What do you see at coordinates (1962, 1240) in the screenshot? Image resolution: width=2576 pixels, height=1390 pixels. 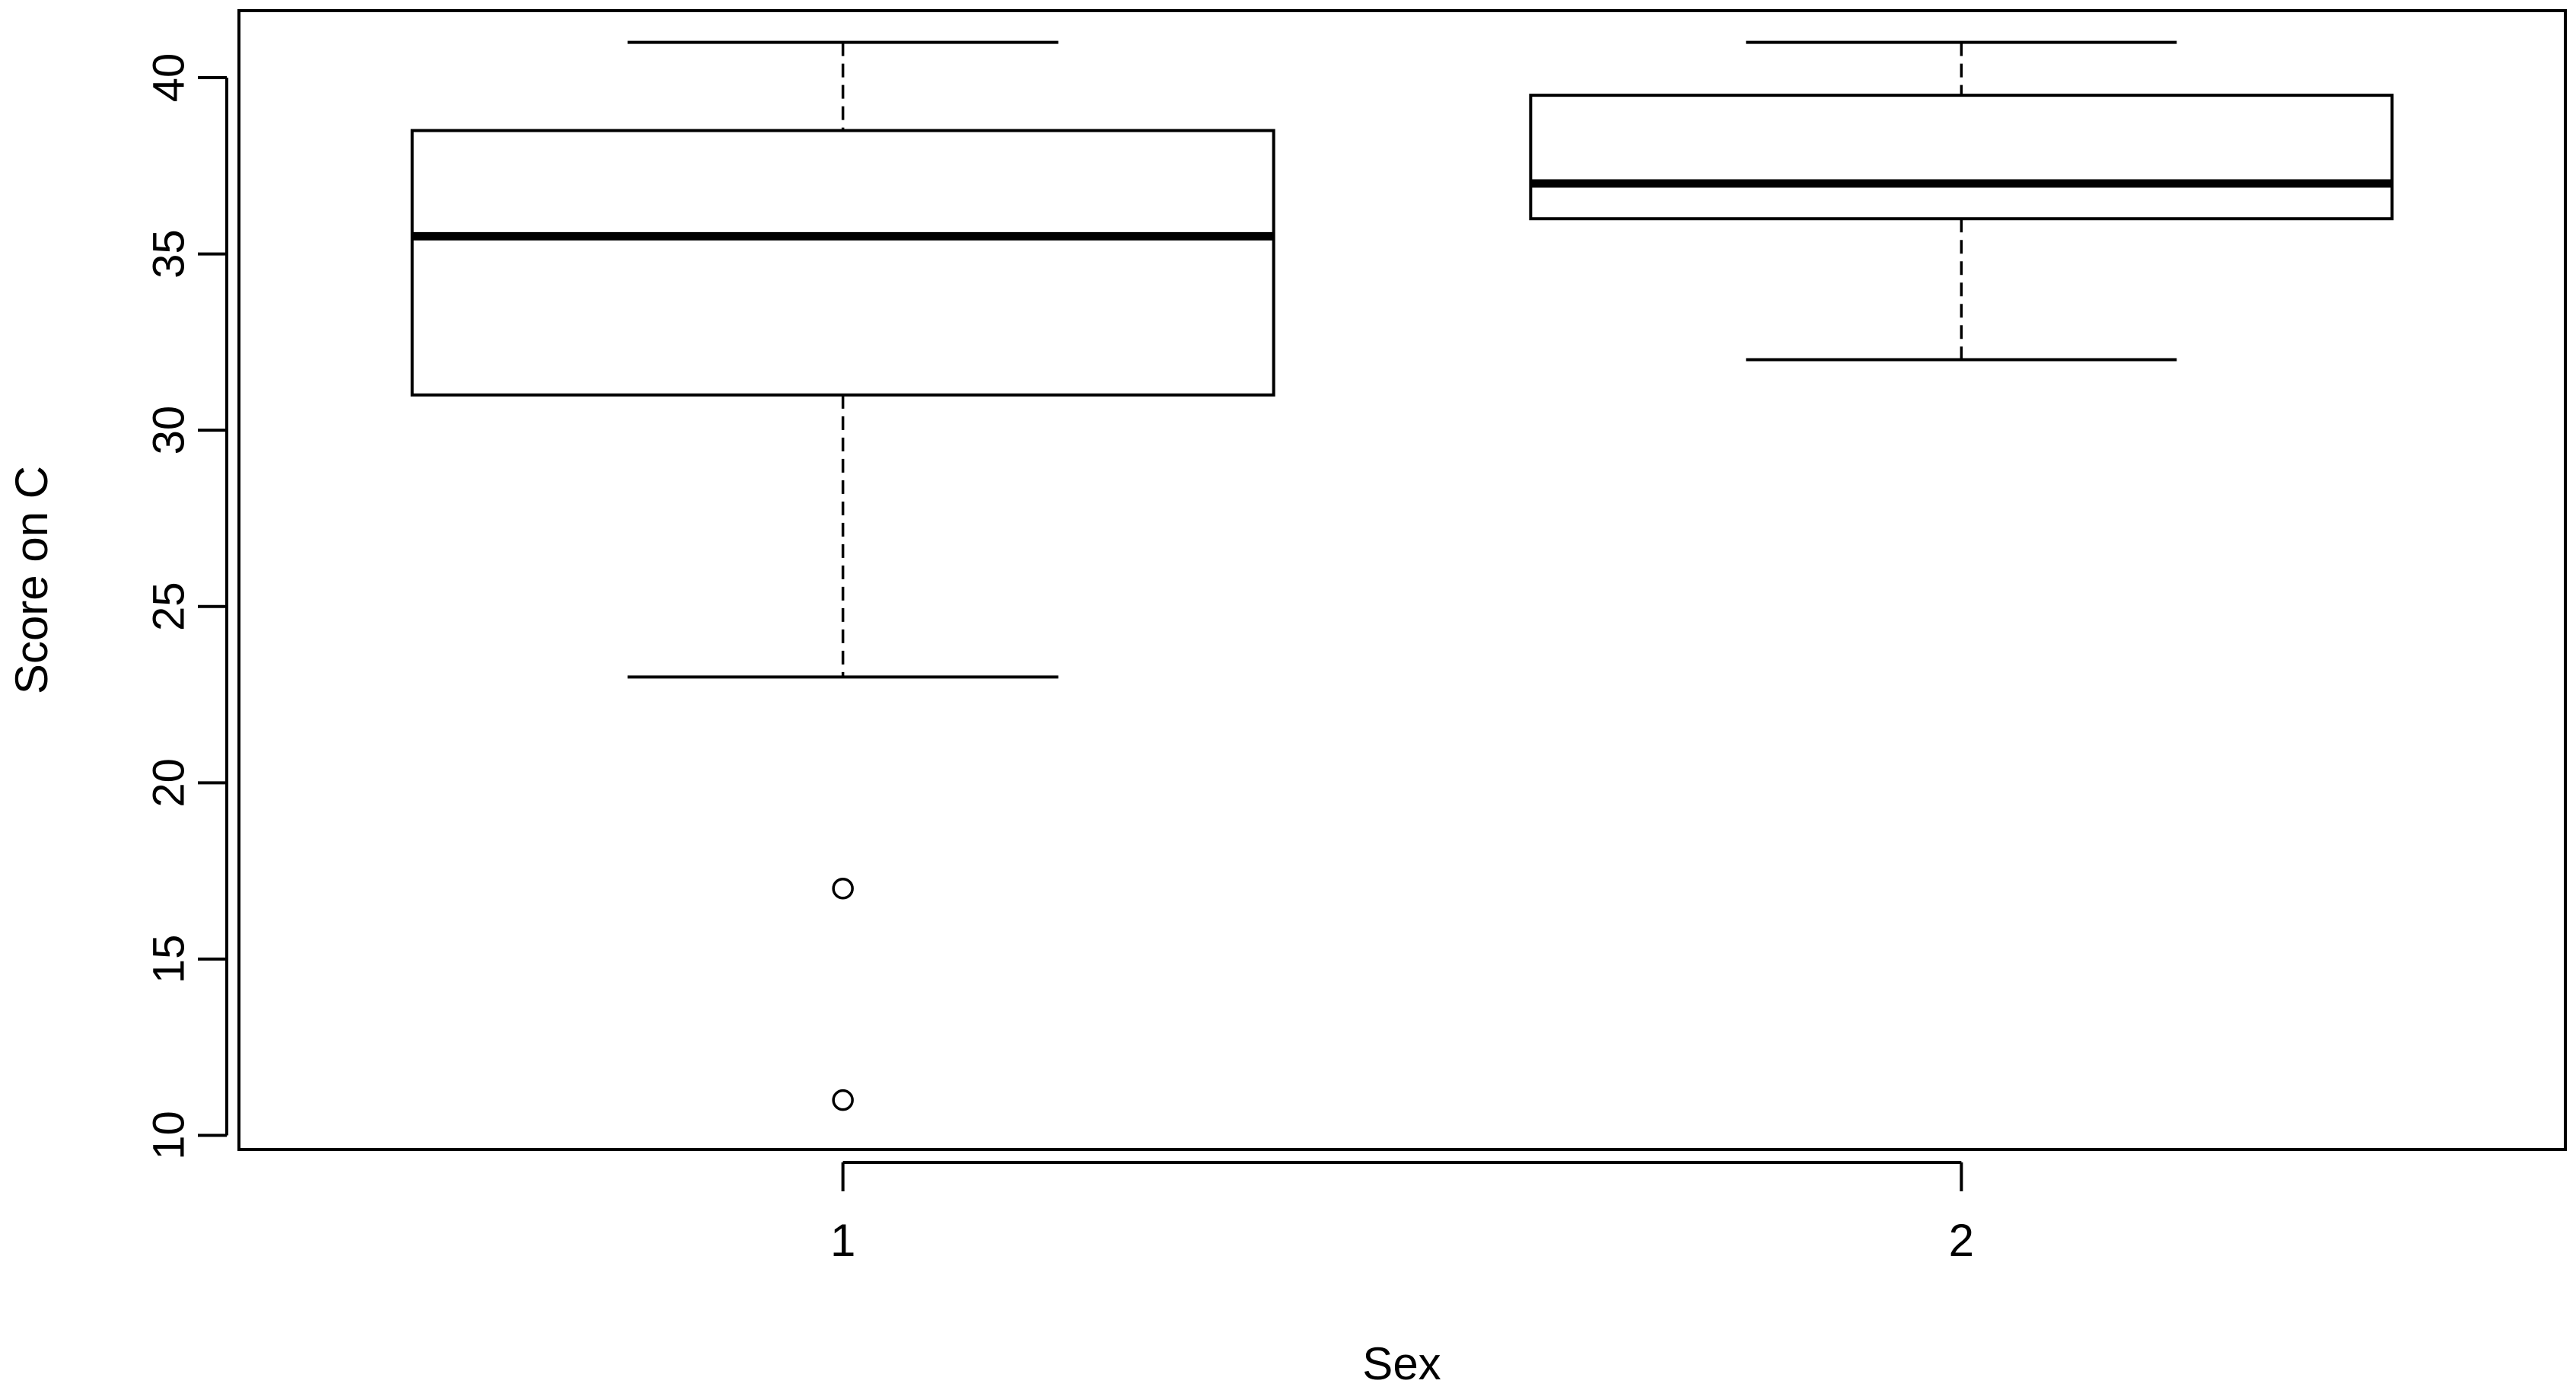 I see `x-tick-label: 2` at bounding box center [1962, 1240].